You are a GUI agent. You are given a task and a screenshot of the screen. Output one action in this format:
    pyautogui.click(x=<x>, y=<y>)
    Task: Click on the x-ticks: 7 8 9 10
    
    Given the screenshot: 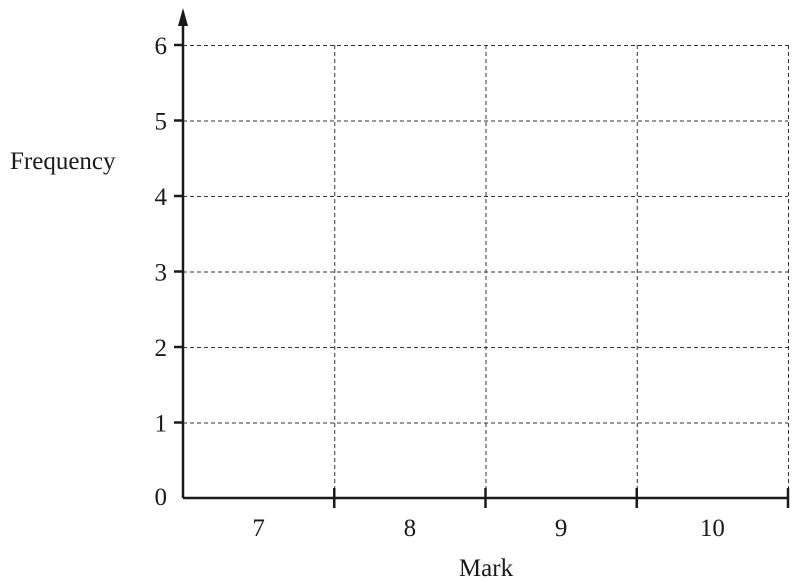 What is the action you would take?
    pyautogui.click(x=521, y=515)
    